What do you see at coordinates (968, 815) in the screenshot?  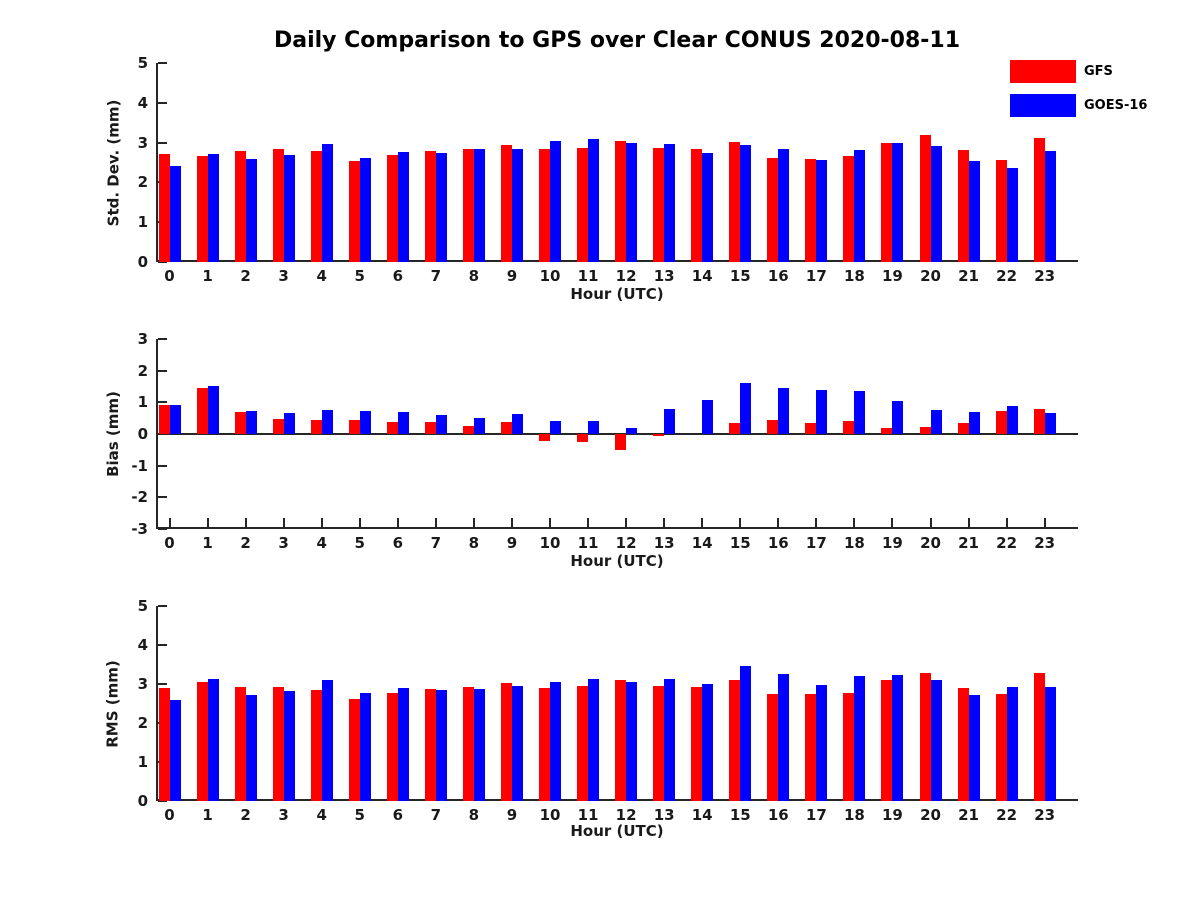 I see `x-tick-label: 21` at bounding box center [968, 815].